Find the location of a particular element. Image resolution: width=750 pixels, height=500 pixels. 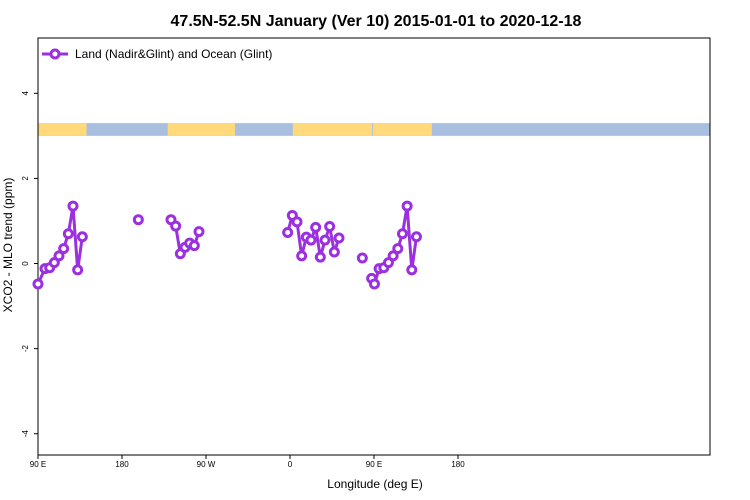

y-tick-label: 4 is located at coordinates (25, 93).